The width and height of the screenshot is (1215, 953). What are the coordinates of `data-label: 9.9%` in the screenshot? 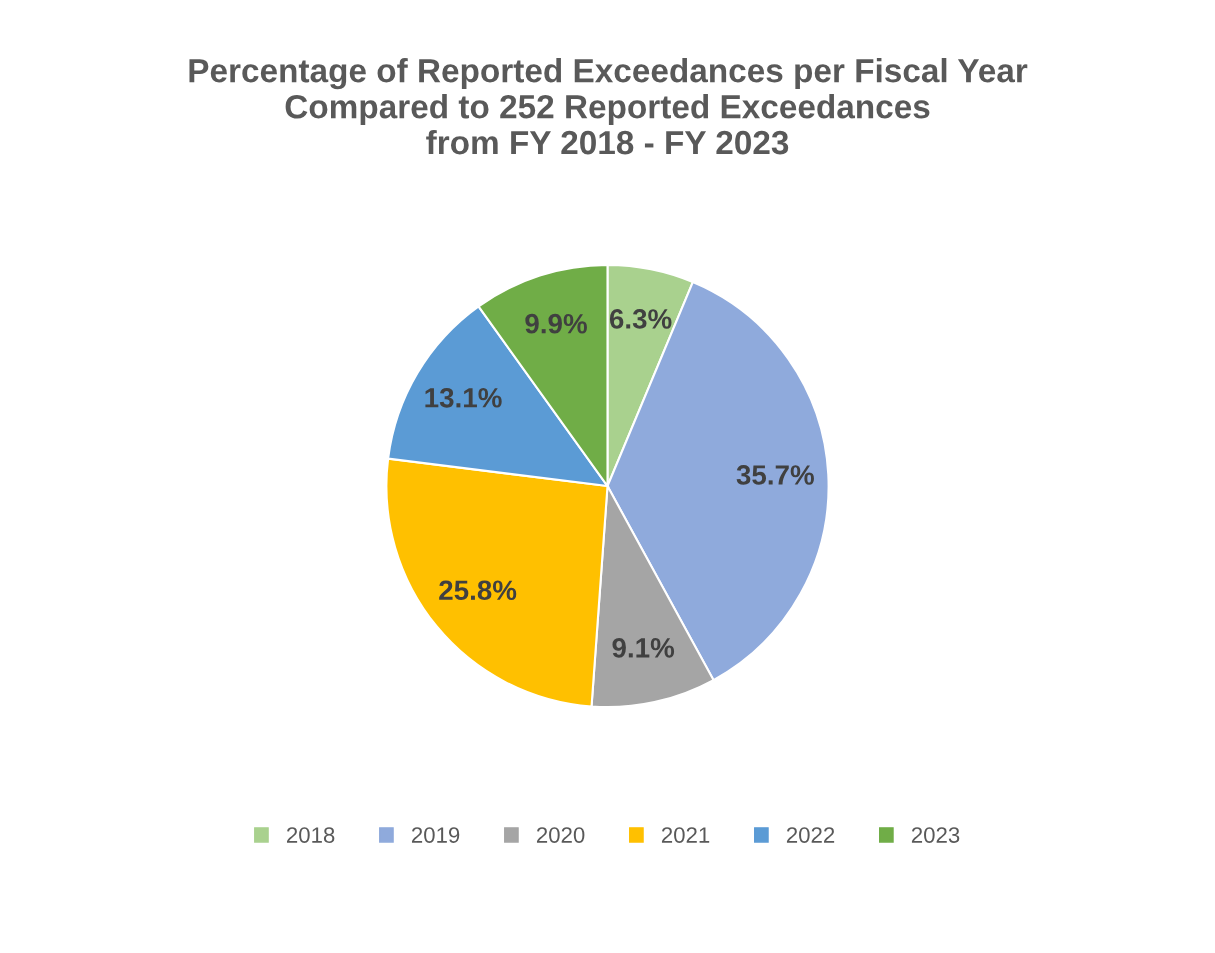 It's located at (556, 323).